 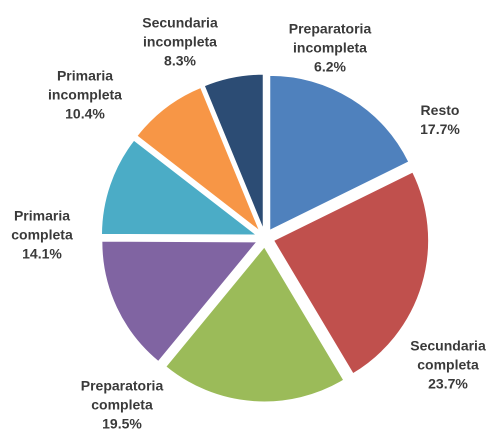 I want to click on slice-value: 10.4%, so click(x=85, y=113).